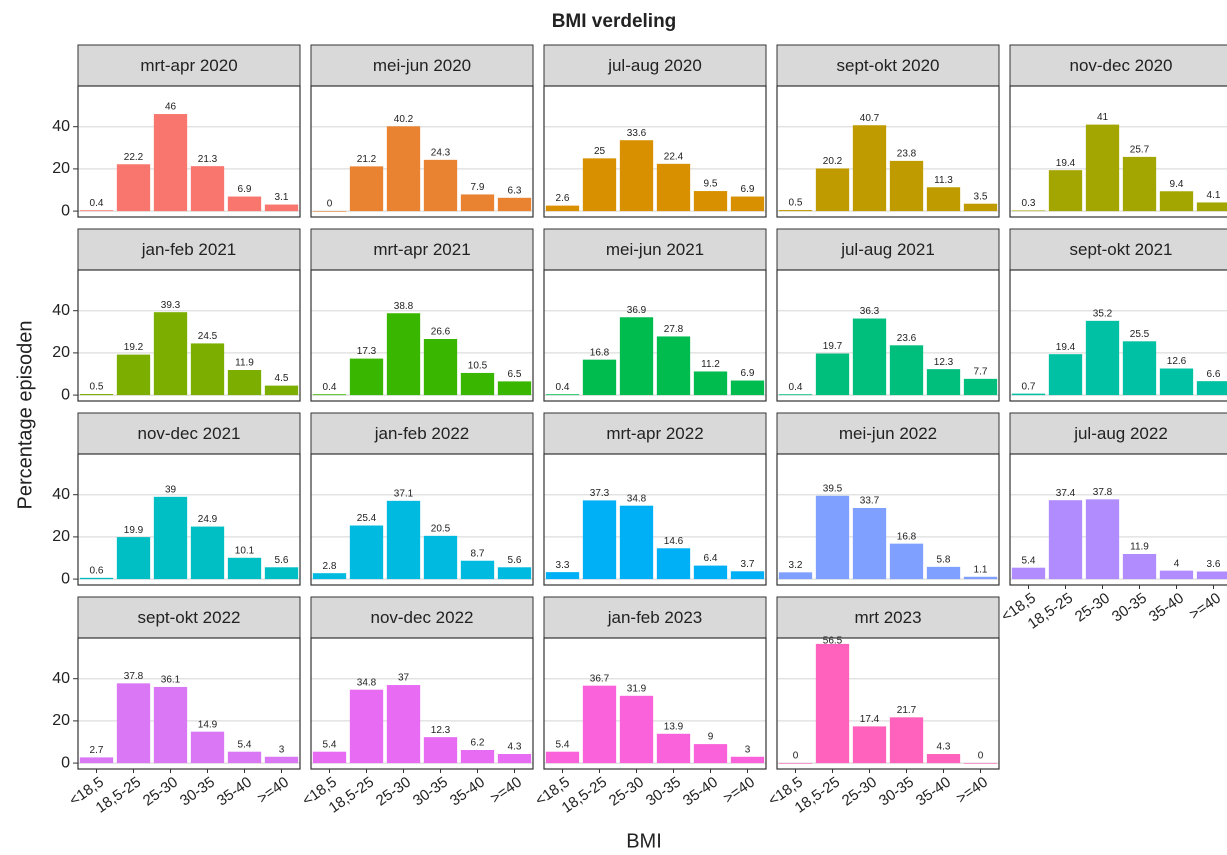 The width and height of the screenshot is (1227, 855). I want to click on strip-label: sept-okt 2021, so click(1120, 249).